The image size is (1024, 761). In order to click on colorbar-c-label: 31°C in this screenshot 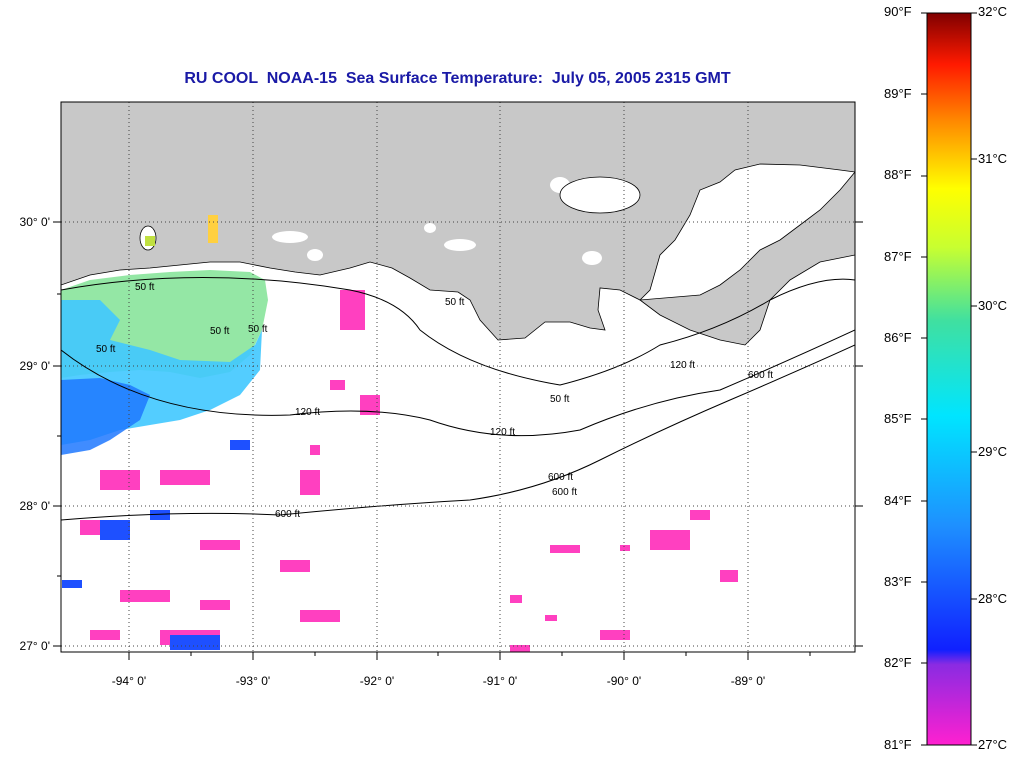, I will do `click(993, 158)`.